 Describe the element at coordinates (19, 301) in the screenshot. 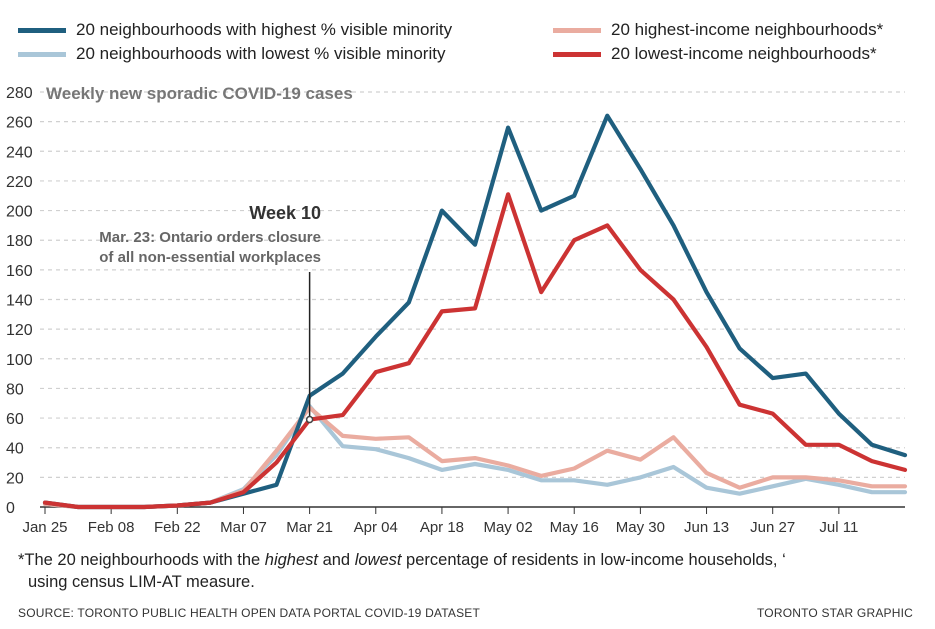

I see `y-tick-label: 140` at that location.